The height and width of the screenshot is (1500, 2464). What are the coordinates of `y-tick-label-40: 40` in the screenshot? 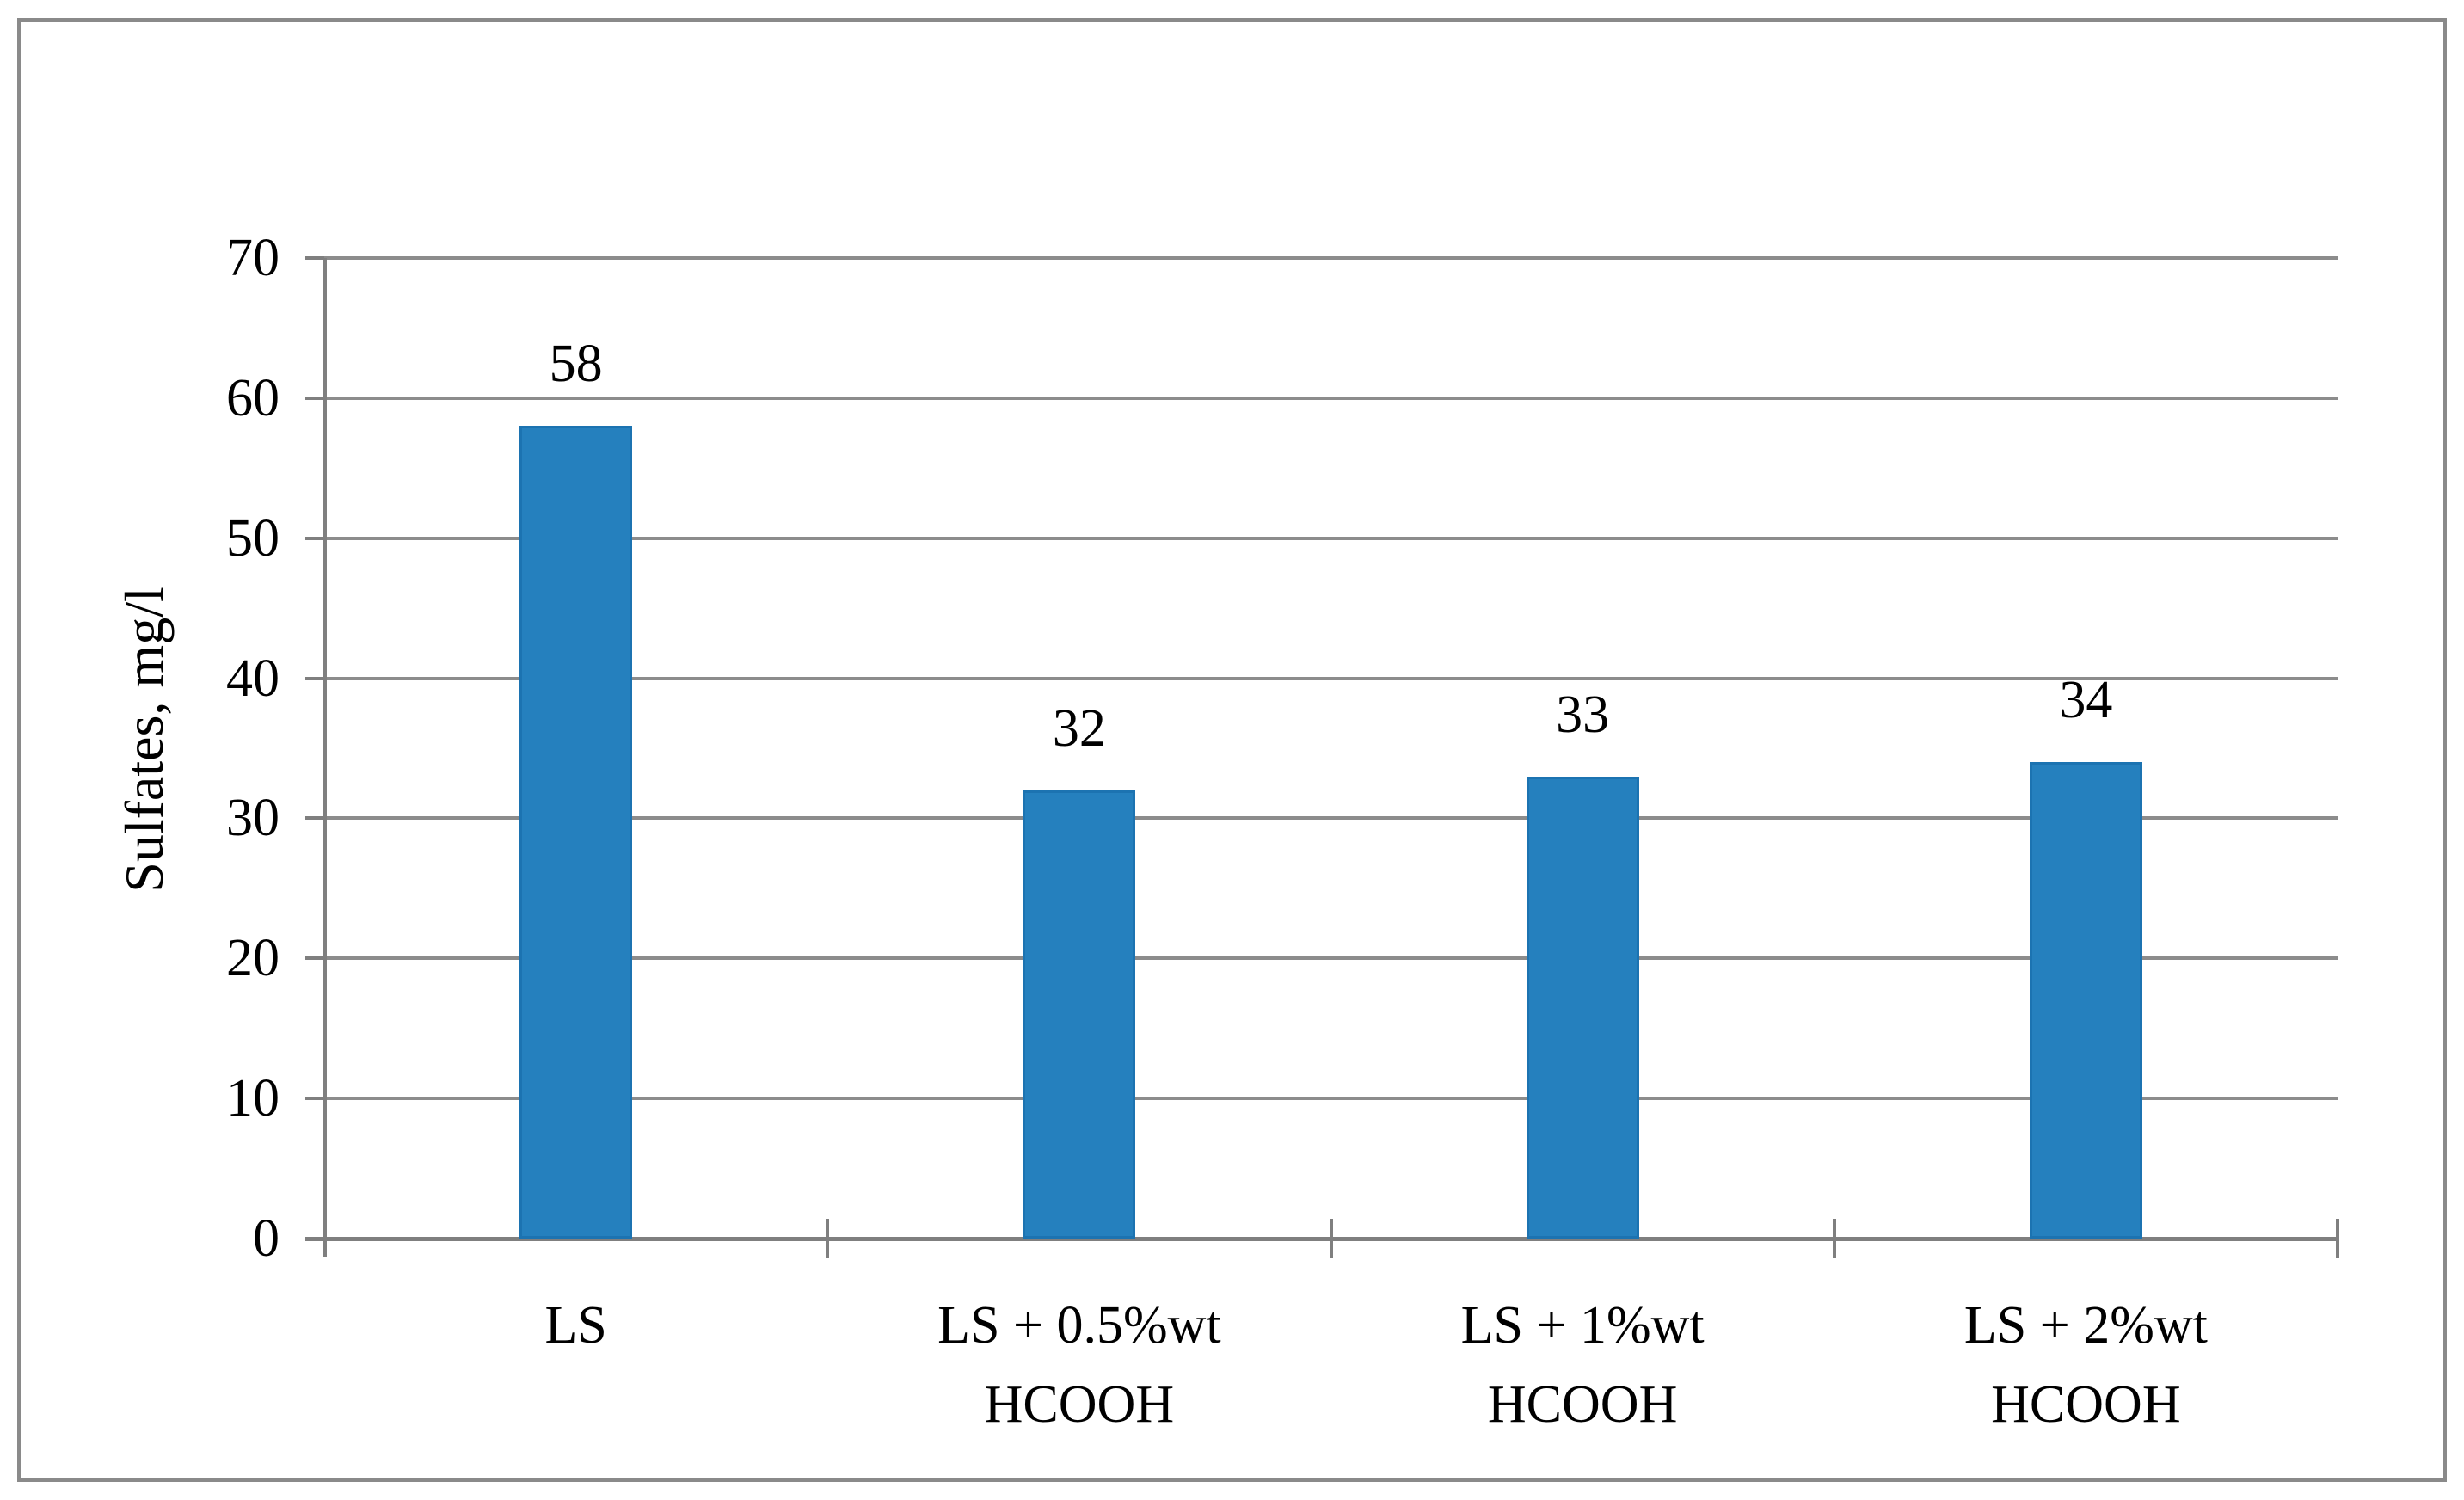 It's located at (253, 679).